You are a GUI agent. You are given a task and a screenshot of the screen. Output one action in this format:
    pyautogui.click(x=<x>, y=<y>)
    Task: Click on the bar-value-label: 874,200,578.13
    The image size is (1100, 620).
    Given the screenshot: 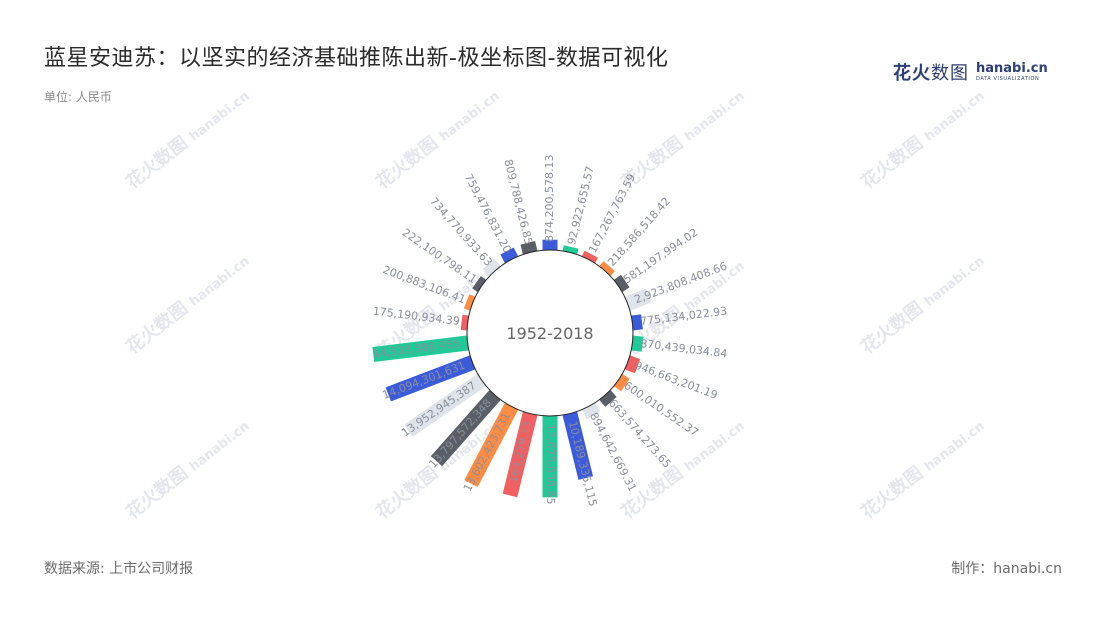 What is the action you would take?
    pyautogui.click(x=549, y=198)
    